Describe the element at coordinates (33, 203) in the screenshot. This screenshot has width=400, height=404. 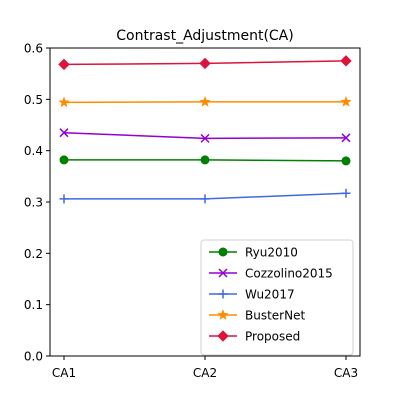
I see `y-tick-label: 0.3` at that location.